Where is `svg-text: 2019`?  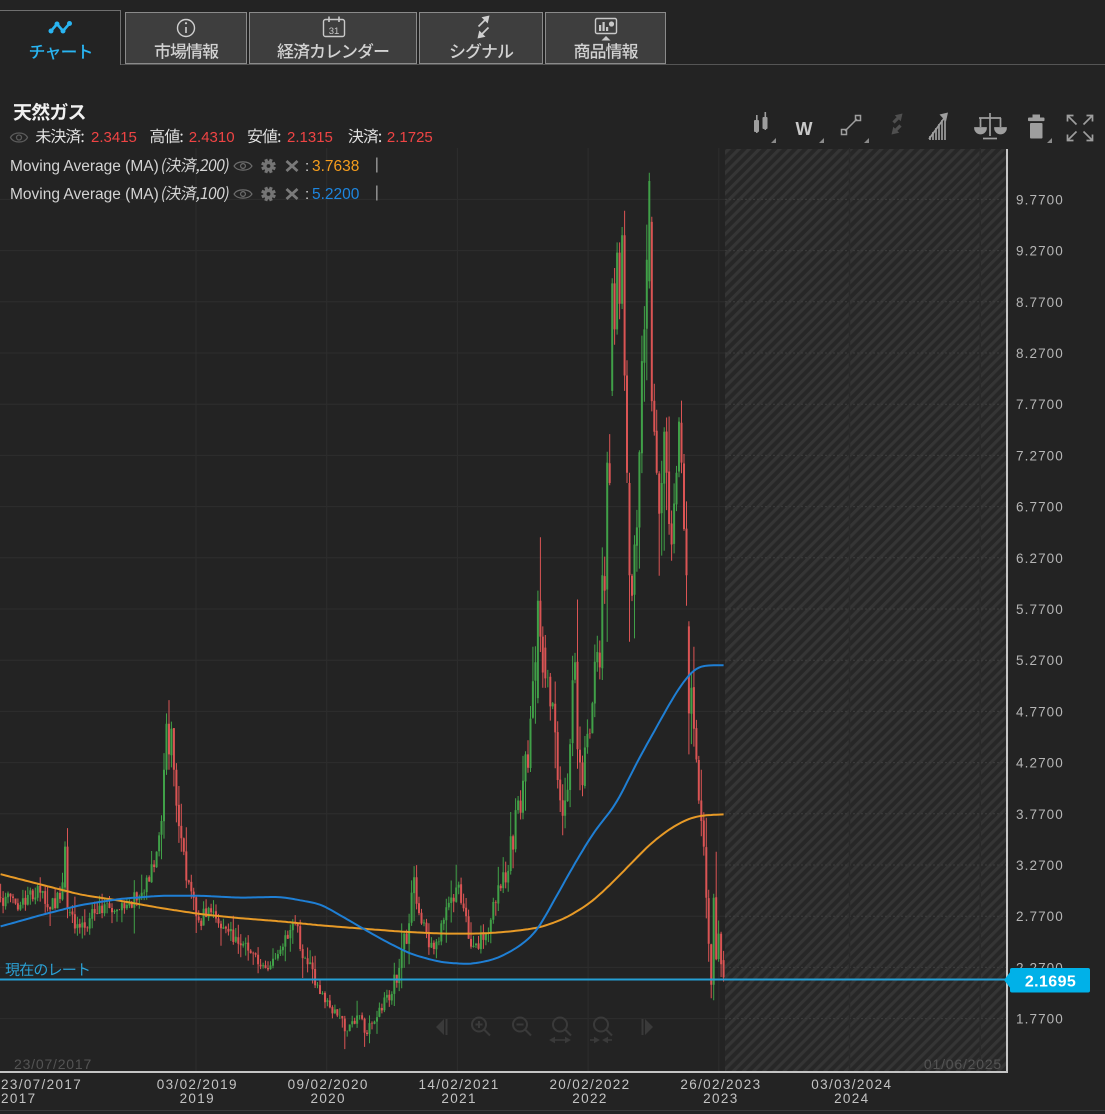
svg-text: 2019 is located at coordinates (197, 1098).